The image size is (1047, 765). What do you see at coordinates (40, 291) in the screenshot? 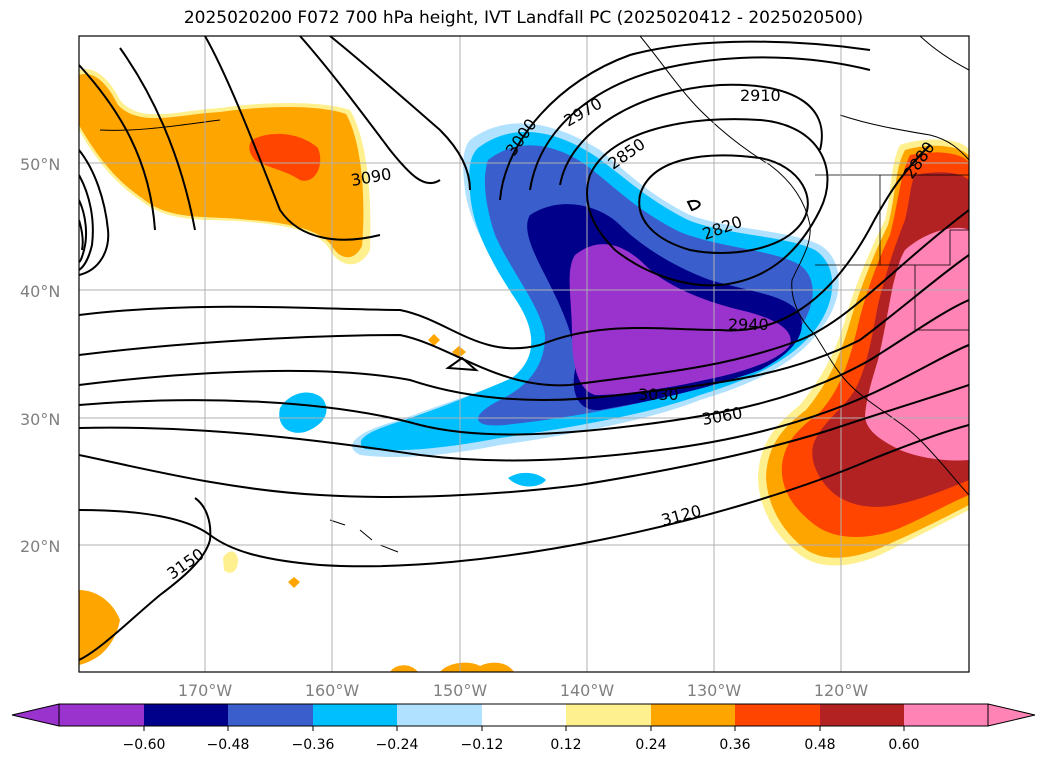
I see `lat-label-40n: 40°N` at bounding box center [40, 291].